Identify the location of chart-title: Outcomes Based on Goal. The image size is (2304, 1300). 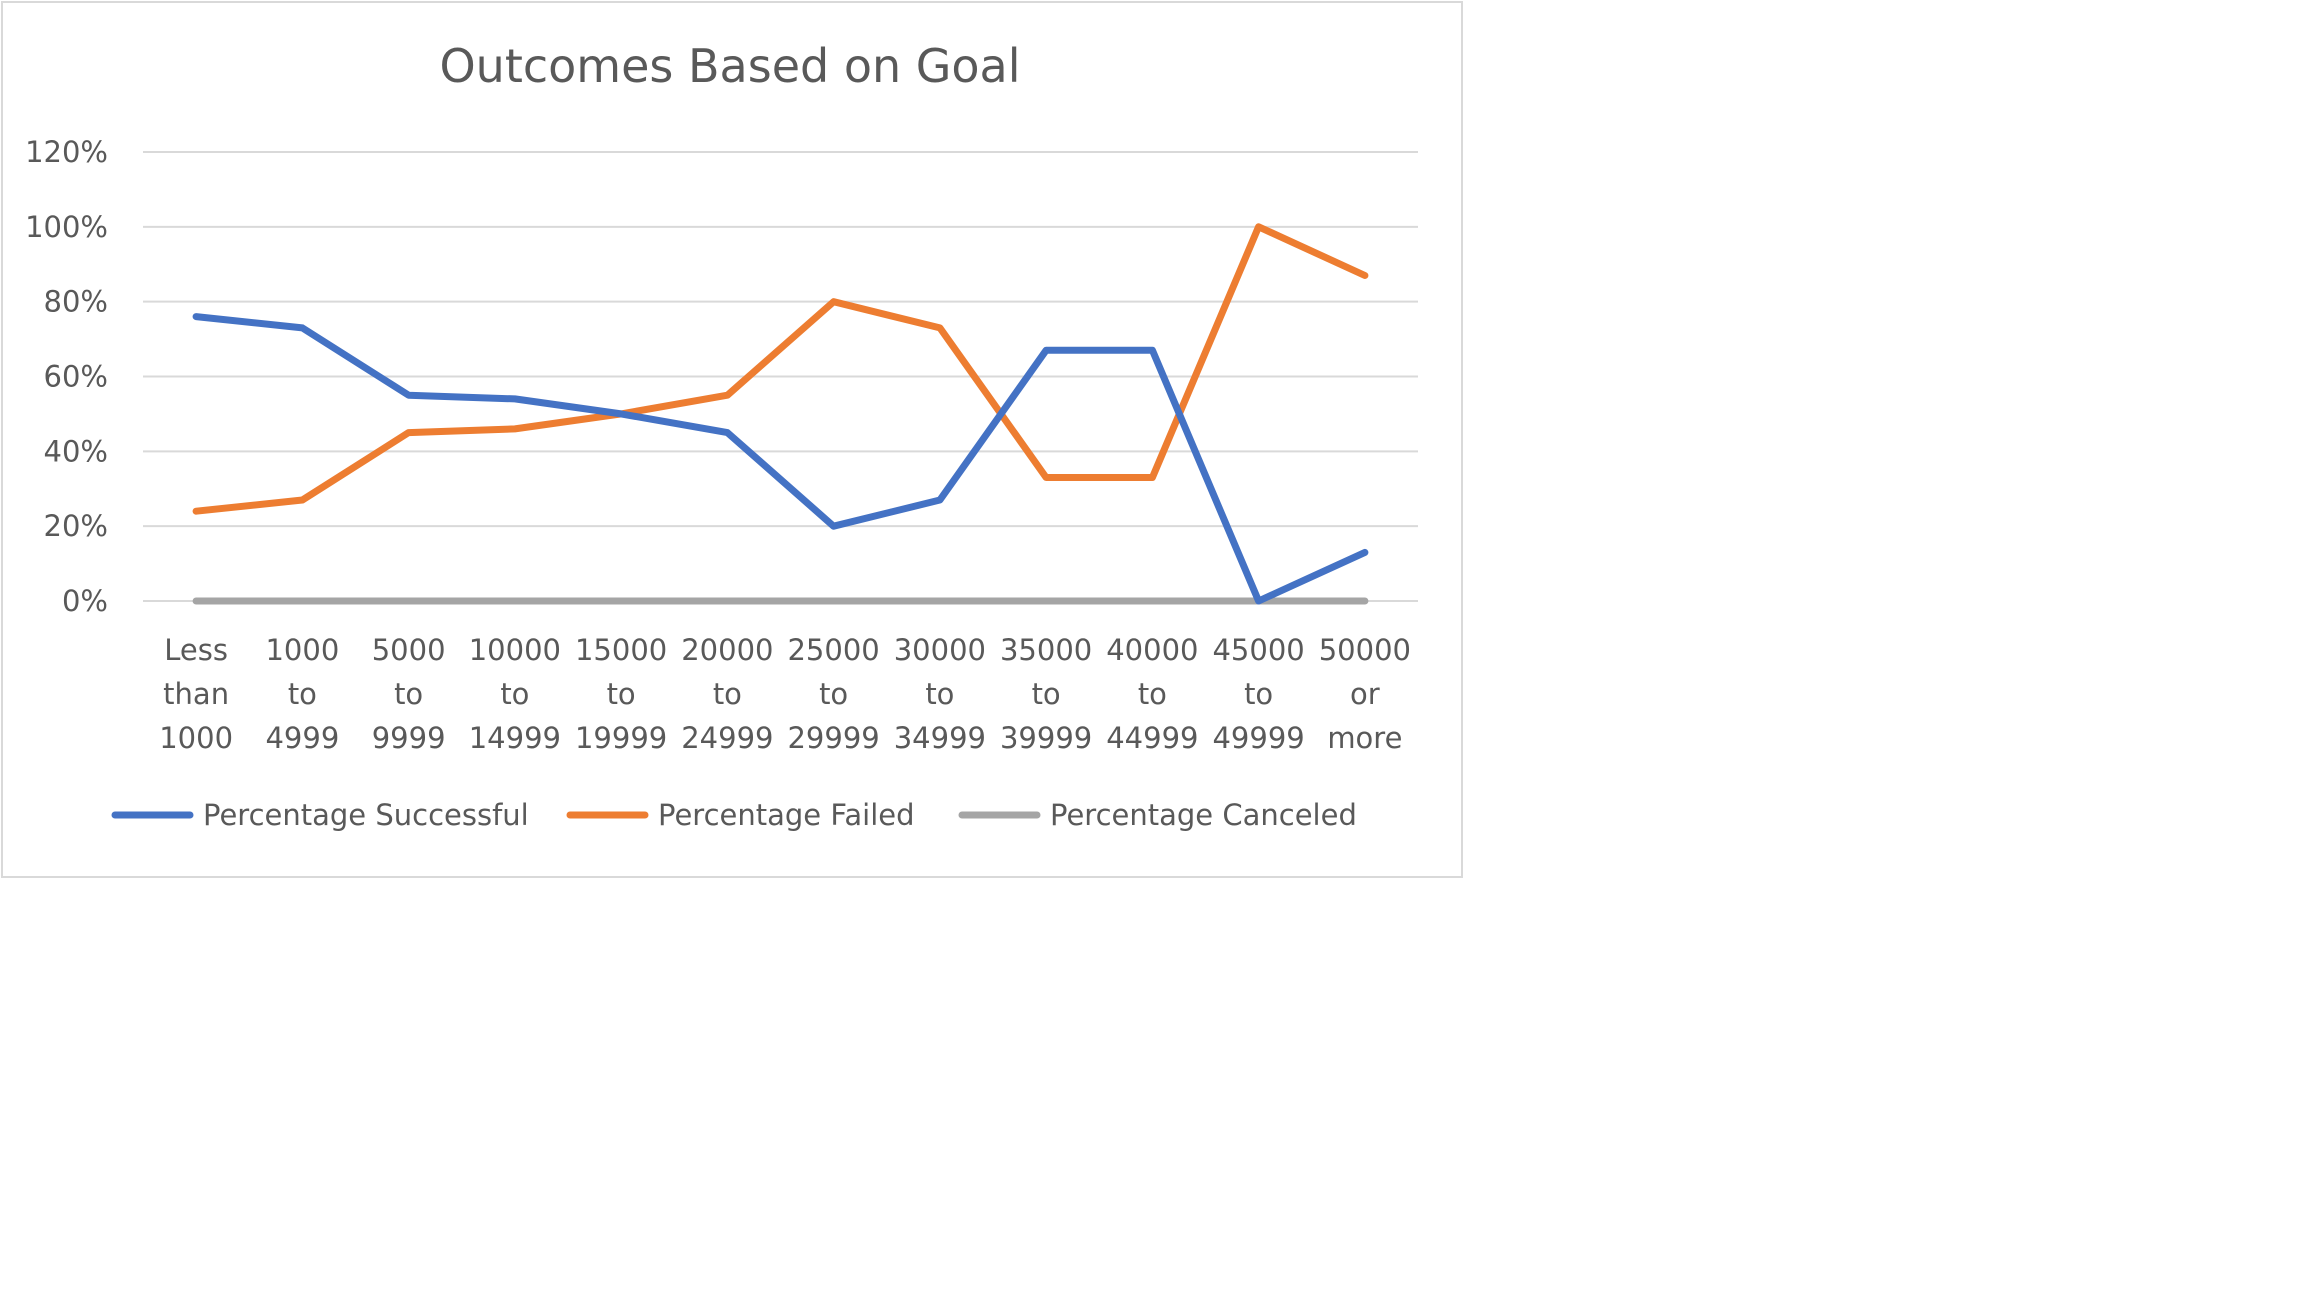
(729, 66).